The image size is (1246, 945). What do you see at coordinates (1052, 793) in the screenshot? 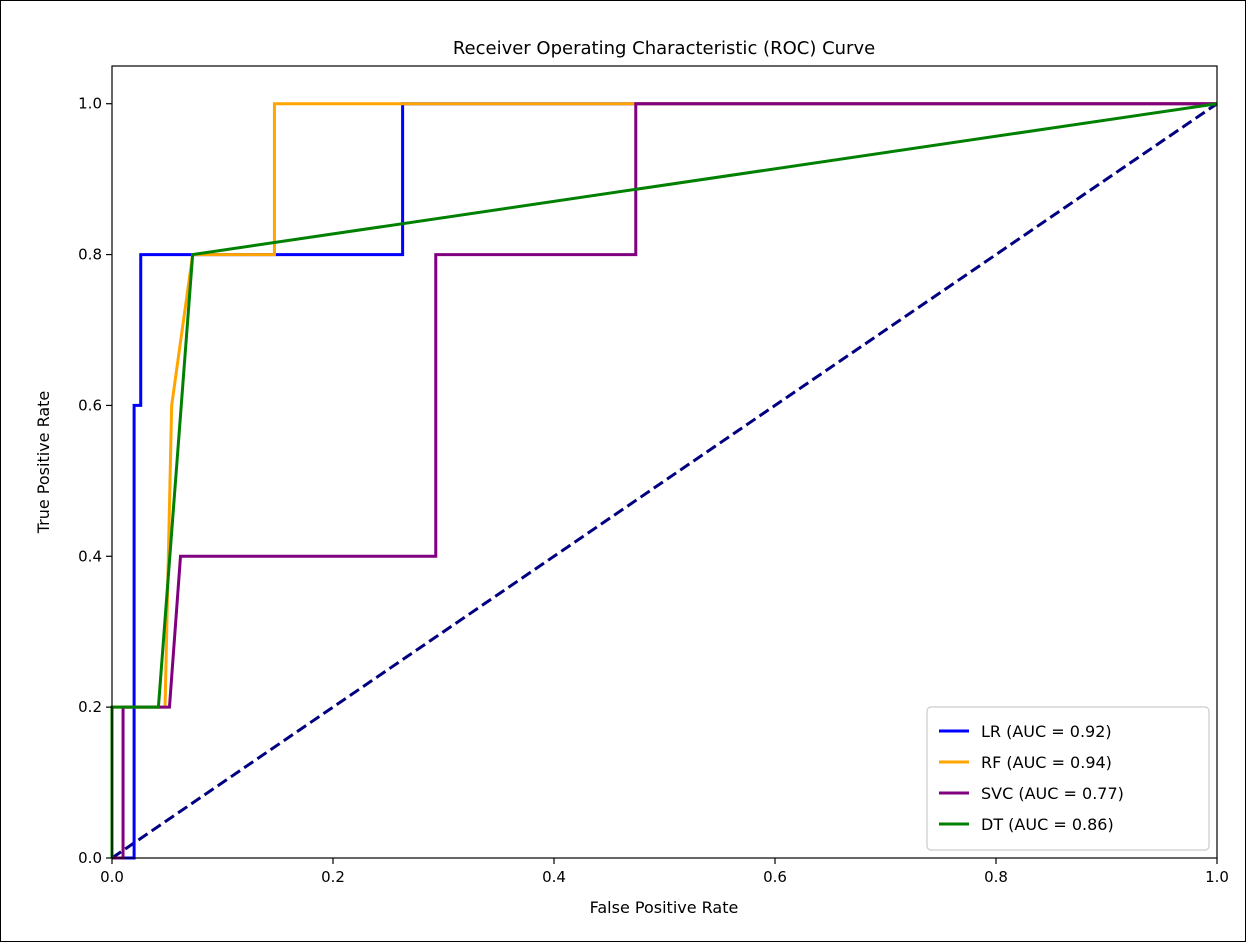
I see `legend-label: SVC (AUC = 0.77)` at bounding box center [1052, 793].